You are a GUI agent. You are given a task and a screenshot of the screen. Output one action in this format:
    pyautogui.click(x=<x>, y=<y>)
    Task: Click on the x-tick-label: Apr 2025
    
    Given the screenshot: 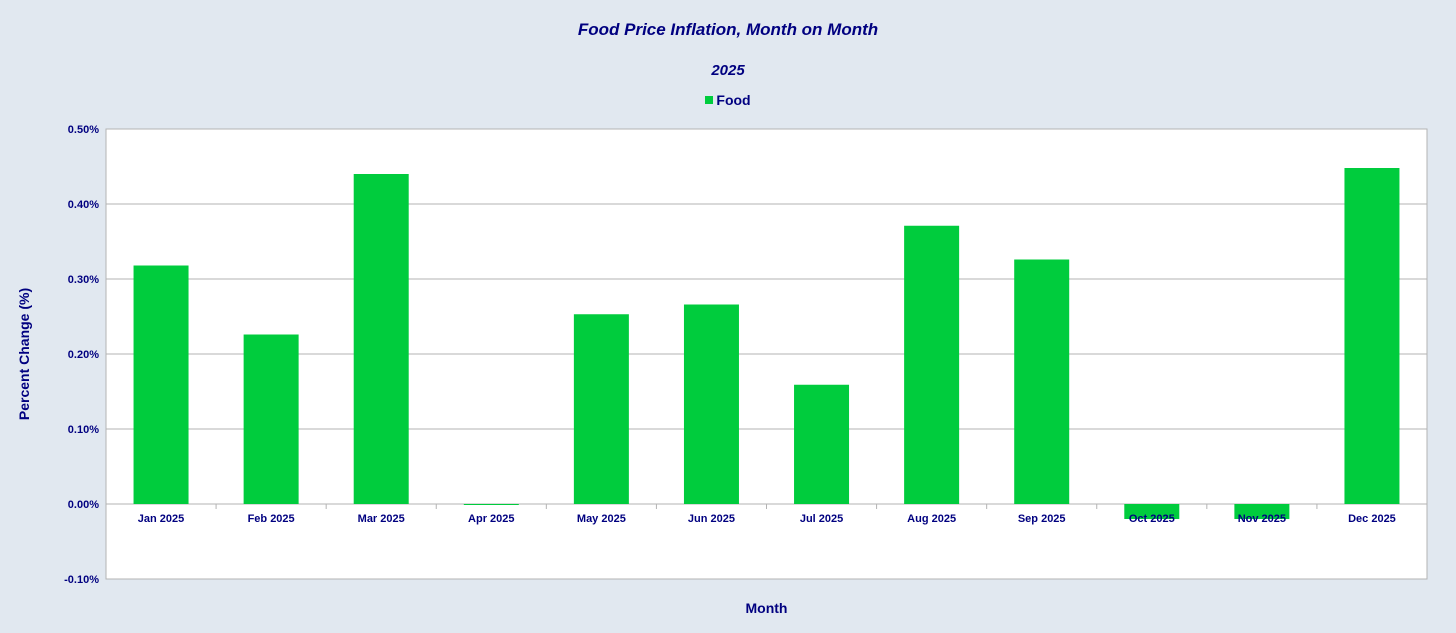 What is the action you would take?
    pyautogui.click(x=491, y=519)
    